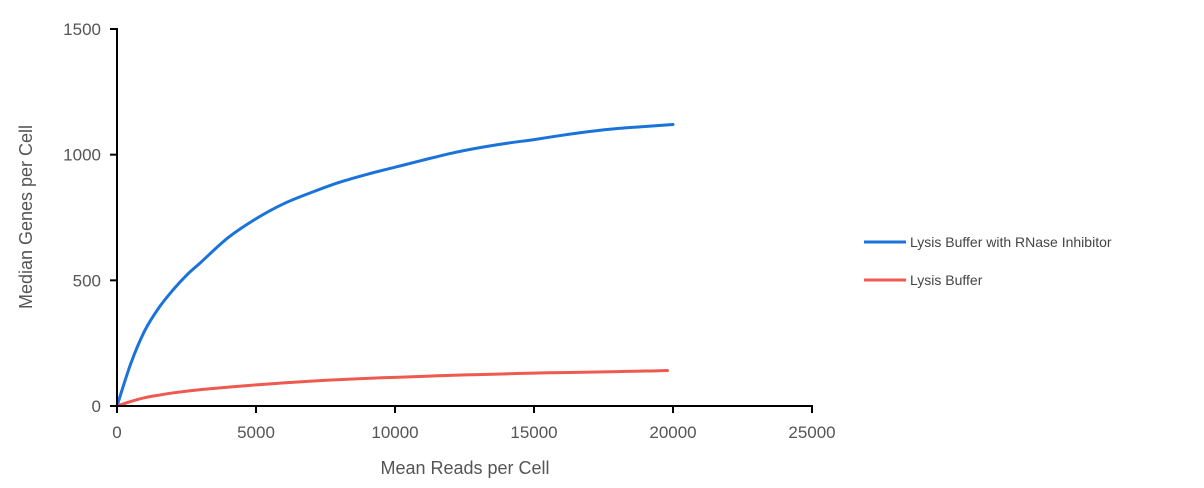  What do you see at coordinates (96, 406) in the screenshot?
I see `y-tick-label: 0` at bounding box center [96, 406].